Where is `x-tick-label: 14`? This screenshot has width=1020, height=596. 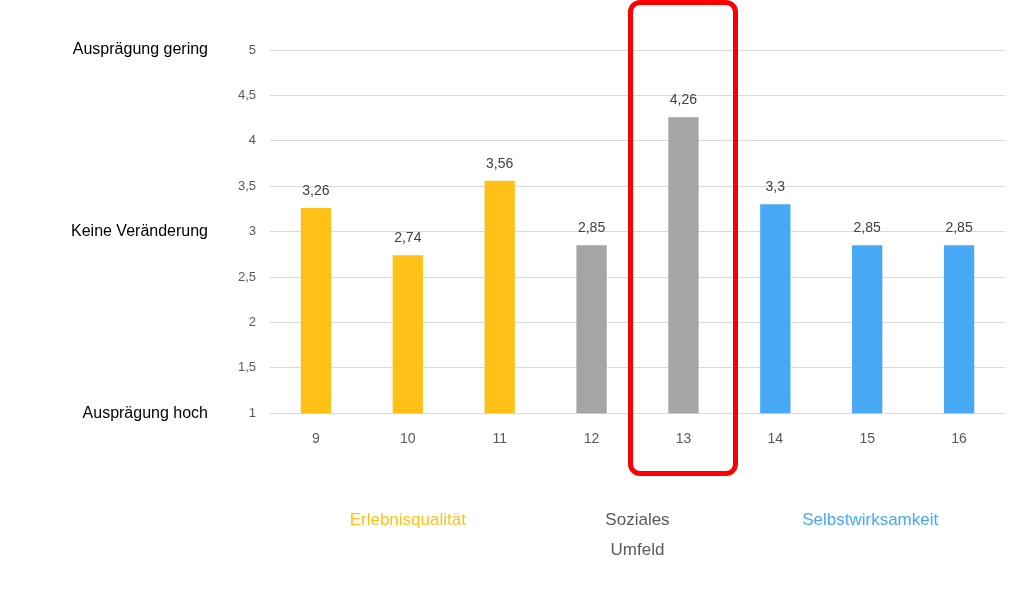
x-tick-label: 14 is located at coordinates (775, 438).